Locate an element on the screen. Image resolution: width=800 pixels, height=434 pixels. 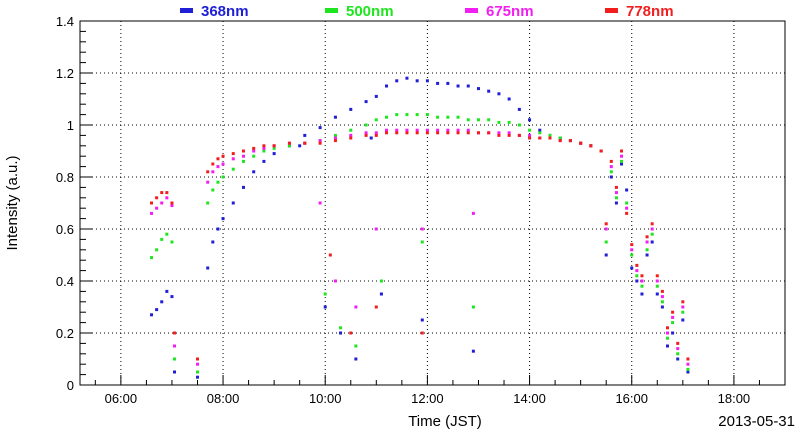
x-tick-label: 14:00 is located at coordinates (529, 398).